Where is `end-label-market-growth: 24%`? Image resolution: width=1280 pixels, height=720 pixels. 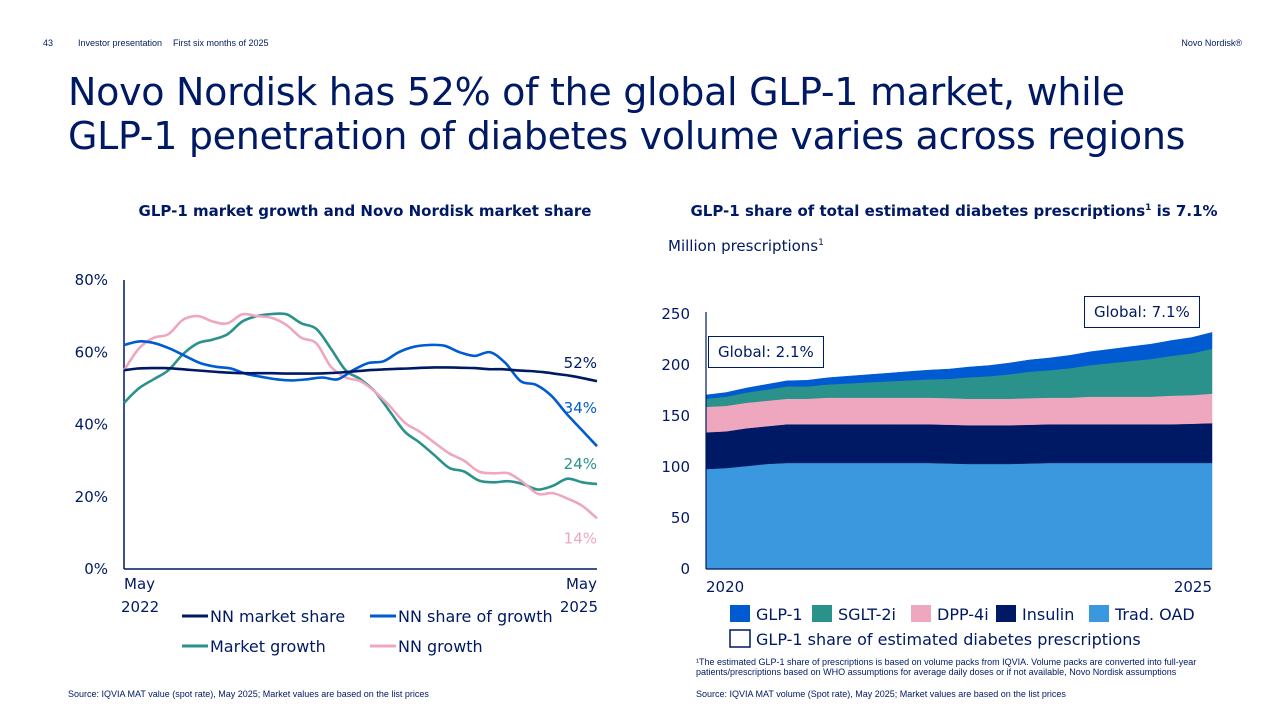 end-label-market-growth: 24% is located at coordinates (580, 464).